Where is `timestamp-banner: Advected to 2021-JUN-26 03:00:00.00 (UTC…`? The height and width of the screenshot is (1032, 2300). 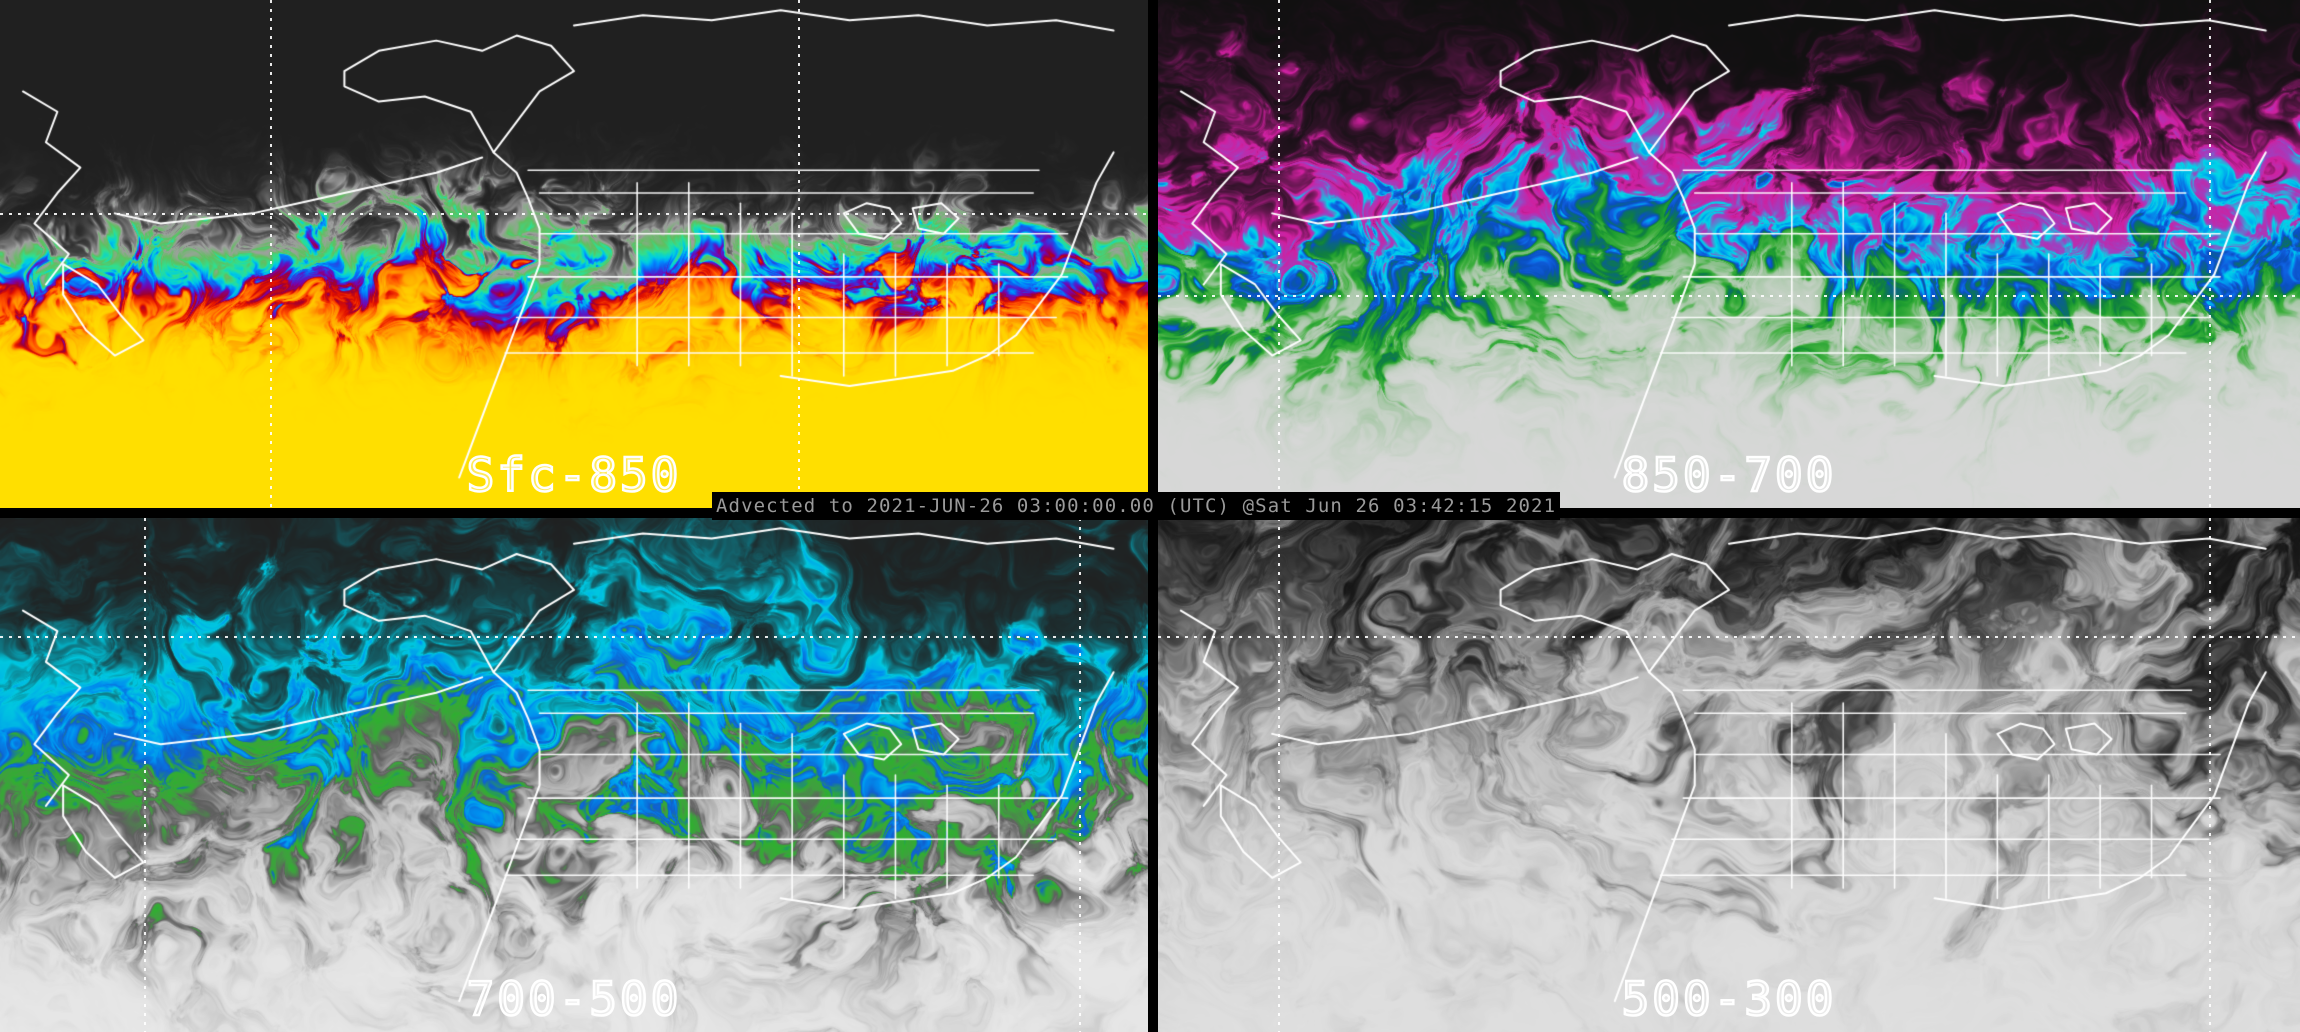 timestamp-banner: Advected to 2021-JUN-26 03:00:00.00 (UTC… is located at coordinates (1136, 506).